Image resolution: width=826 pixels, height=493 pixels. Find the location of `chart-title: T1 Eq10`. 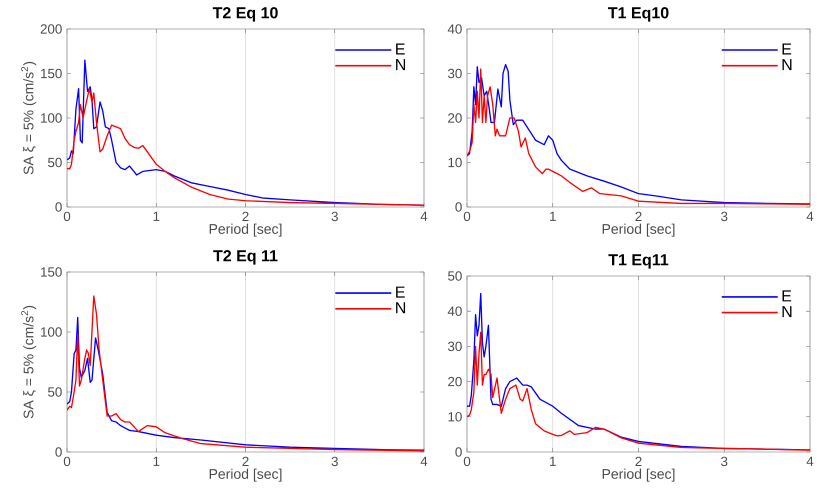

chart-title: T1 Eq10 is located at coordinates (638, 14).